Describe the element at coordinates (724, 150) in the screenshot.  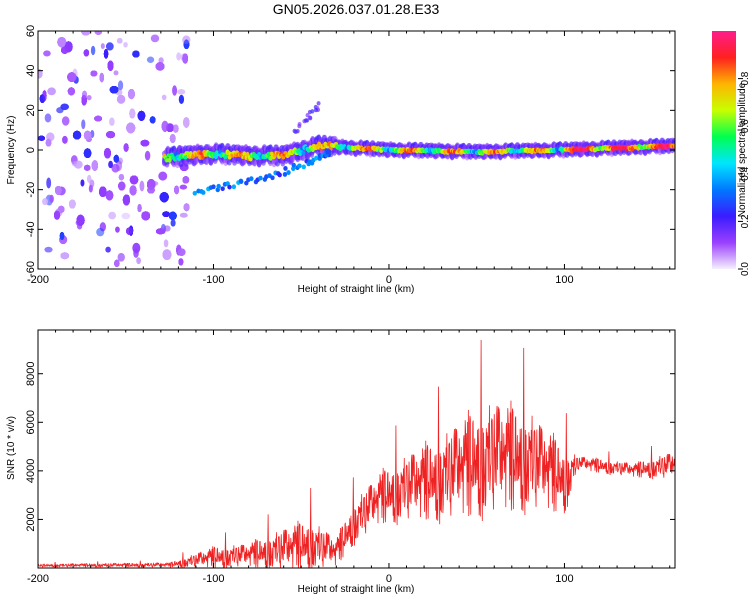
I see `colorbar-scale` at that location.